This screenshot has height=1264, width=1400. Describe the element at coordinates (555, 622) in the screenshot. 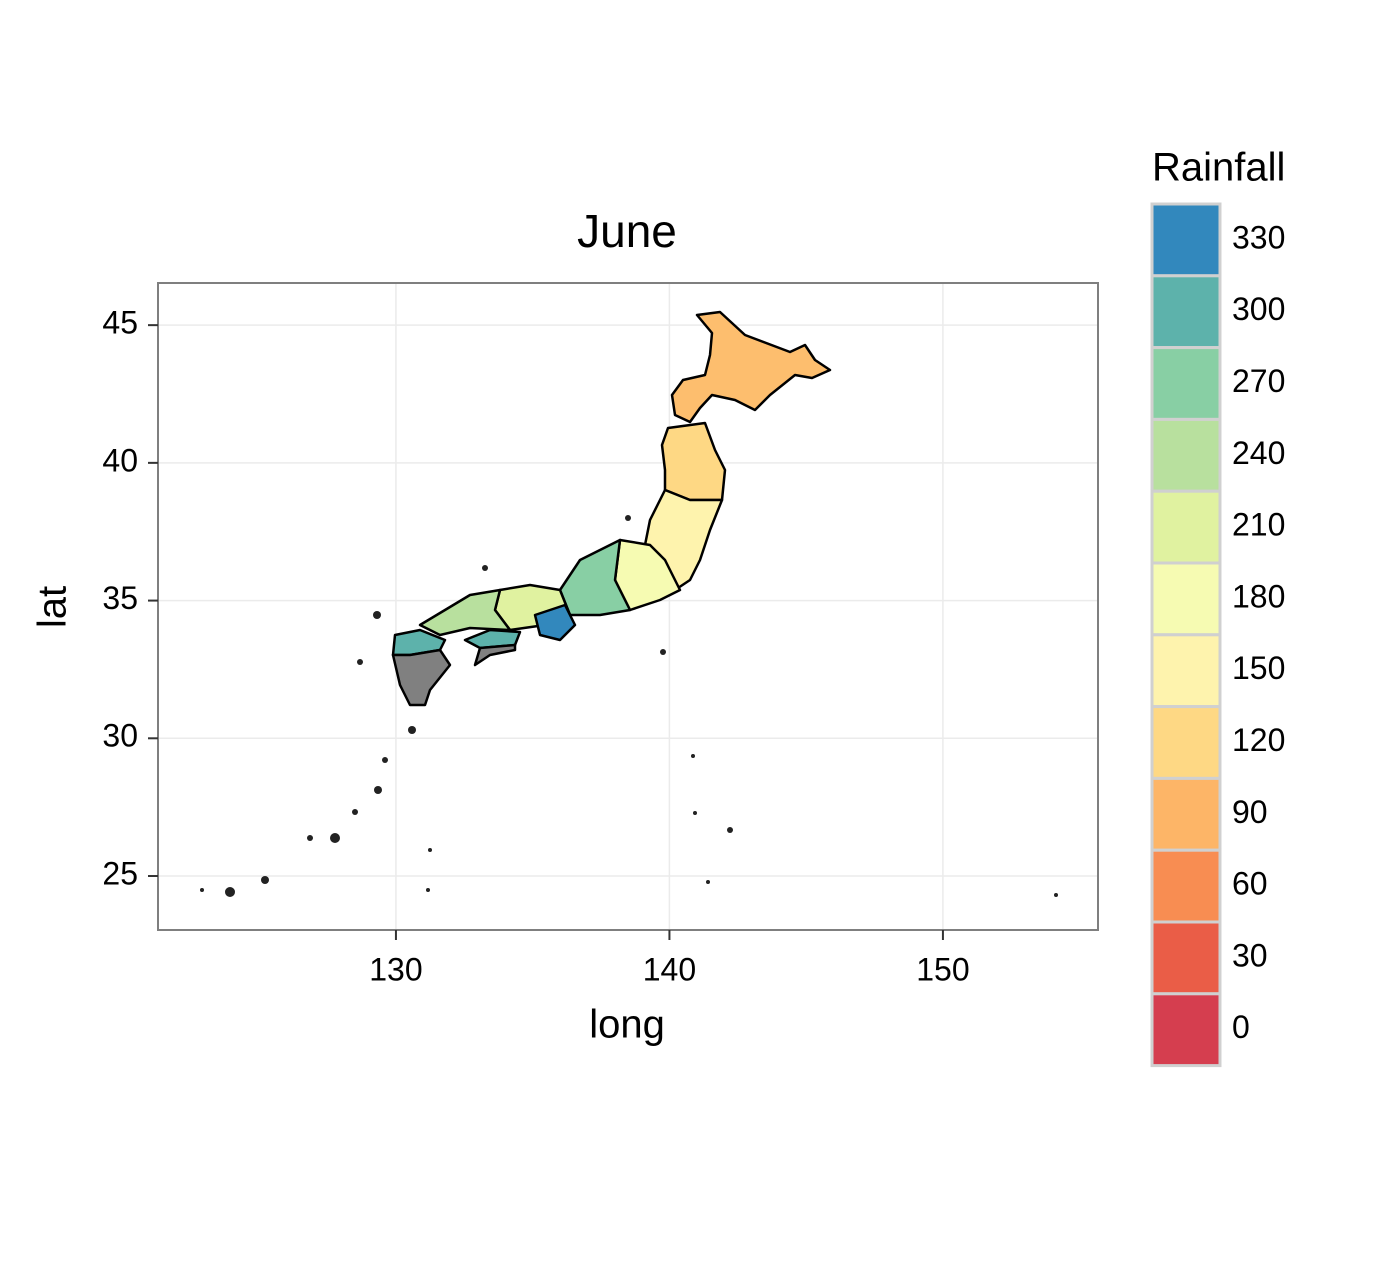

I see `kii` at that location.